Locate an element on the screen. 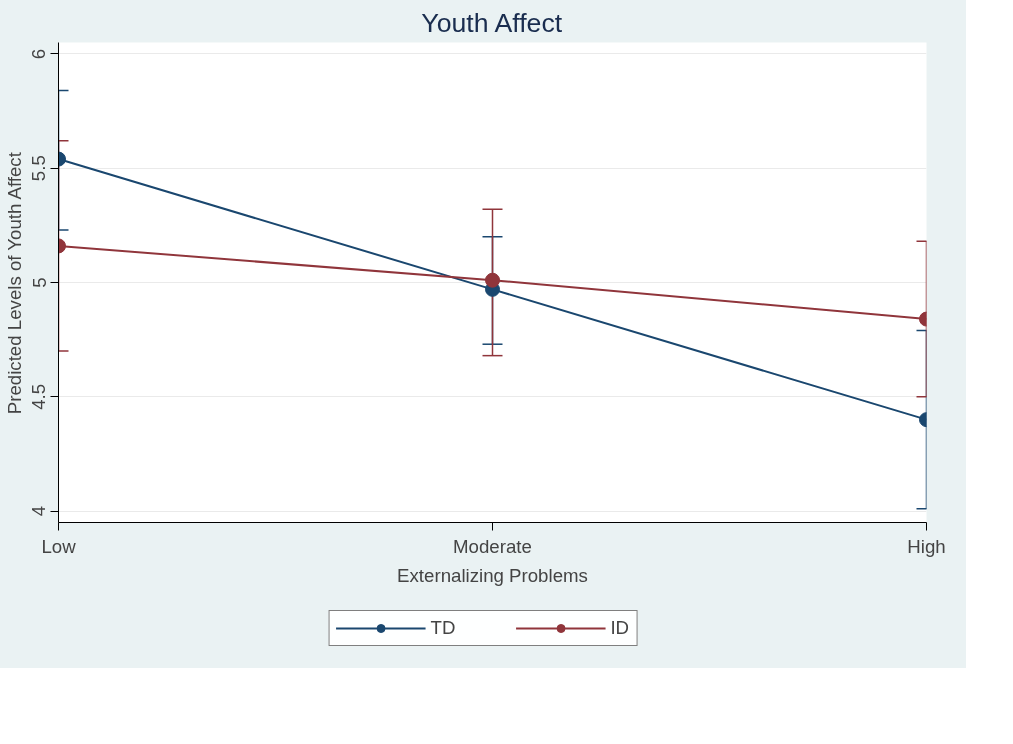 The width and height of the screenshot is (1013, 744). y-axis-title: Predicted Levels of Youth Affect is located at coordinates (14, 283).